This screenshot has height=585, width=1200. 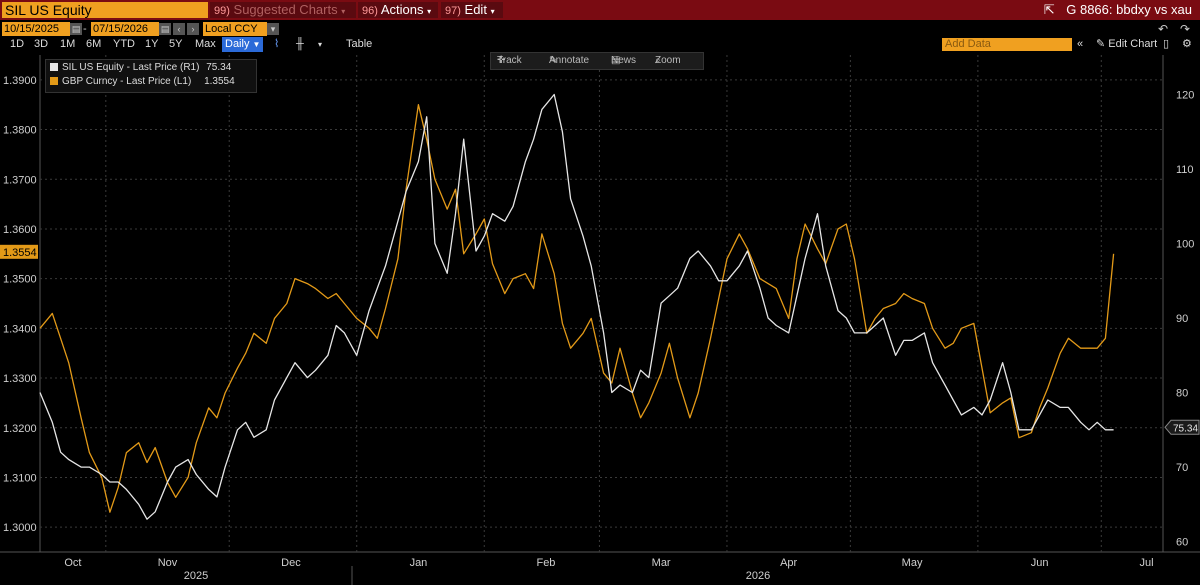 What do you see at coordinates (41, 44) in the screenshot?
I see `period-button-3d: 3D` at bounding box center [41, 44].